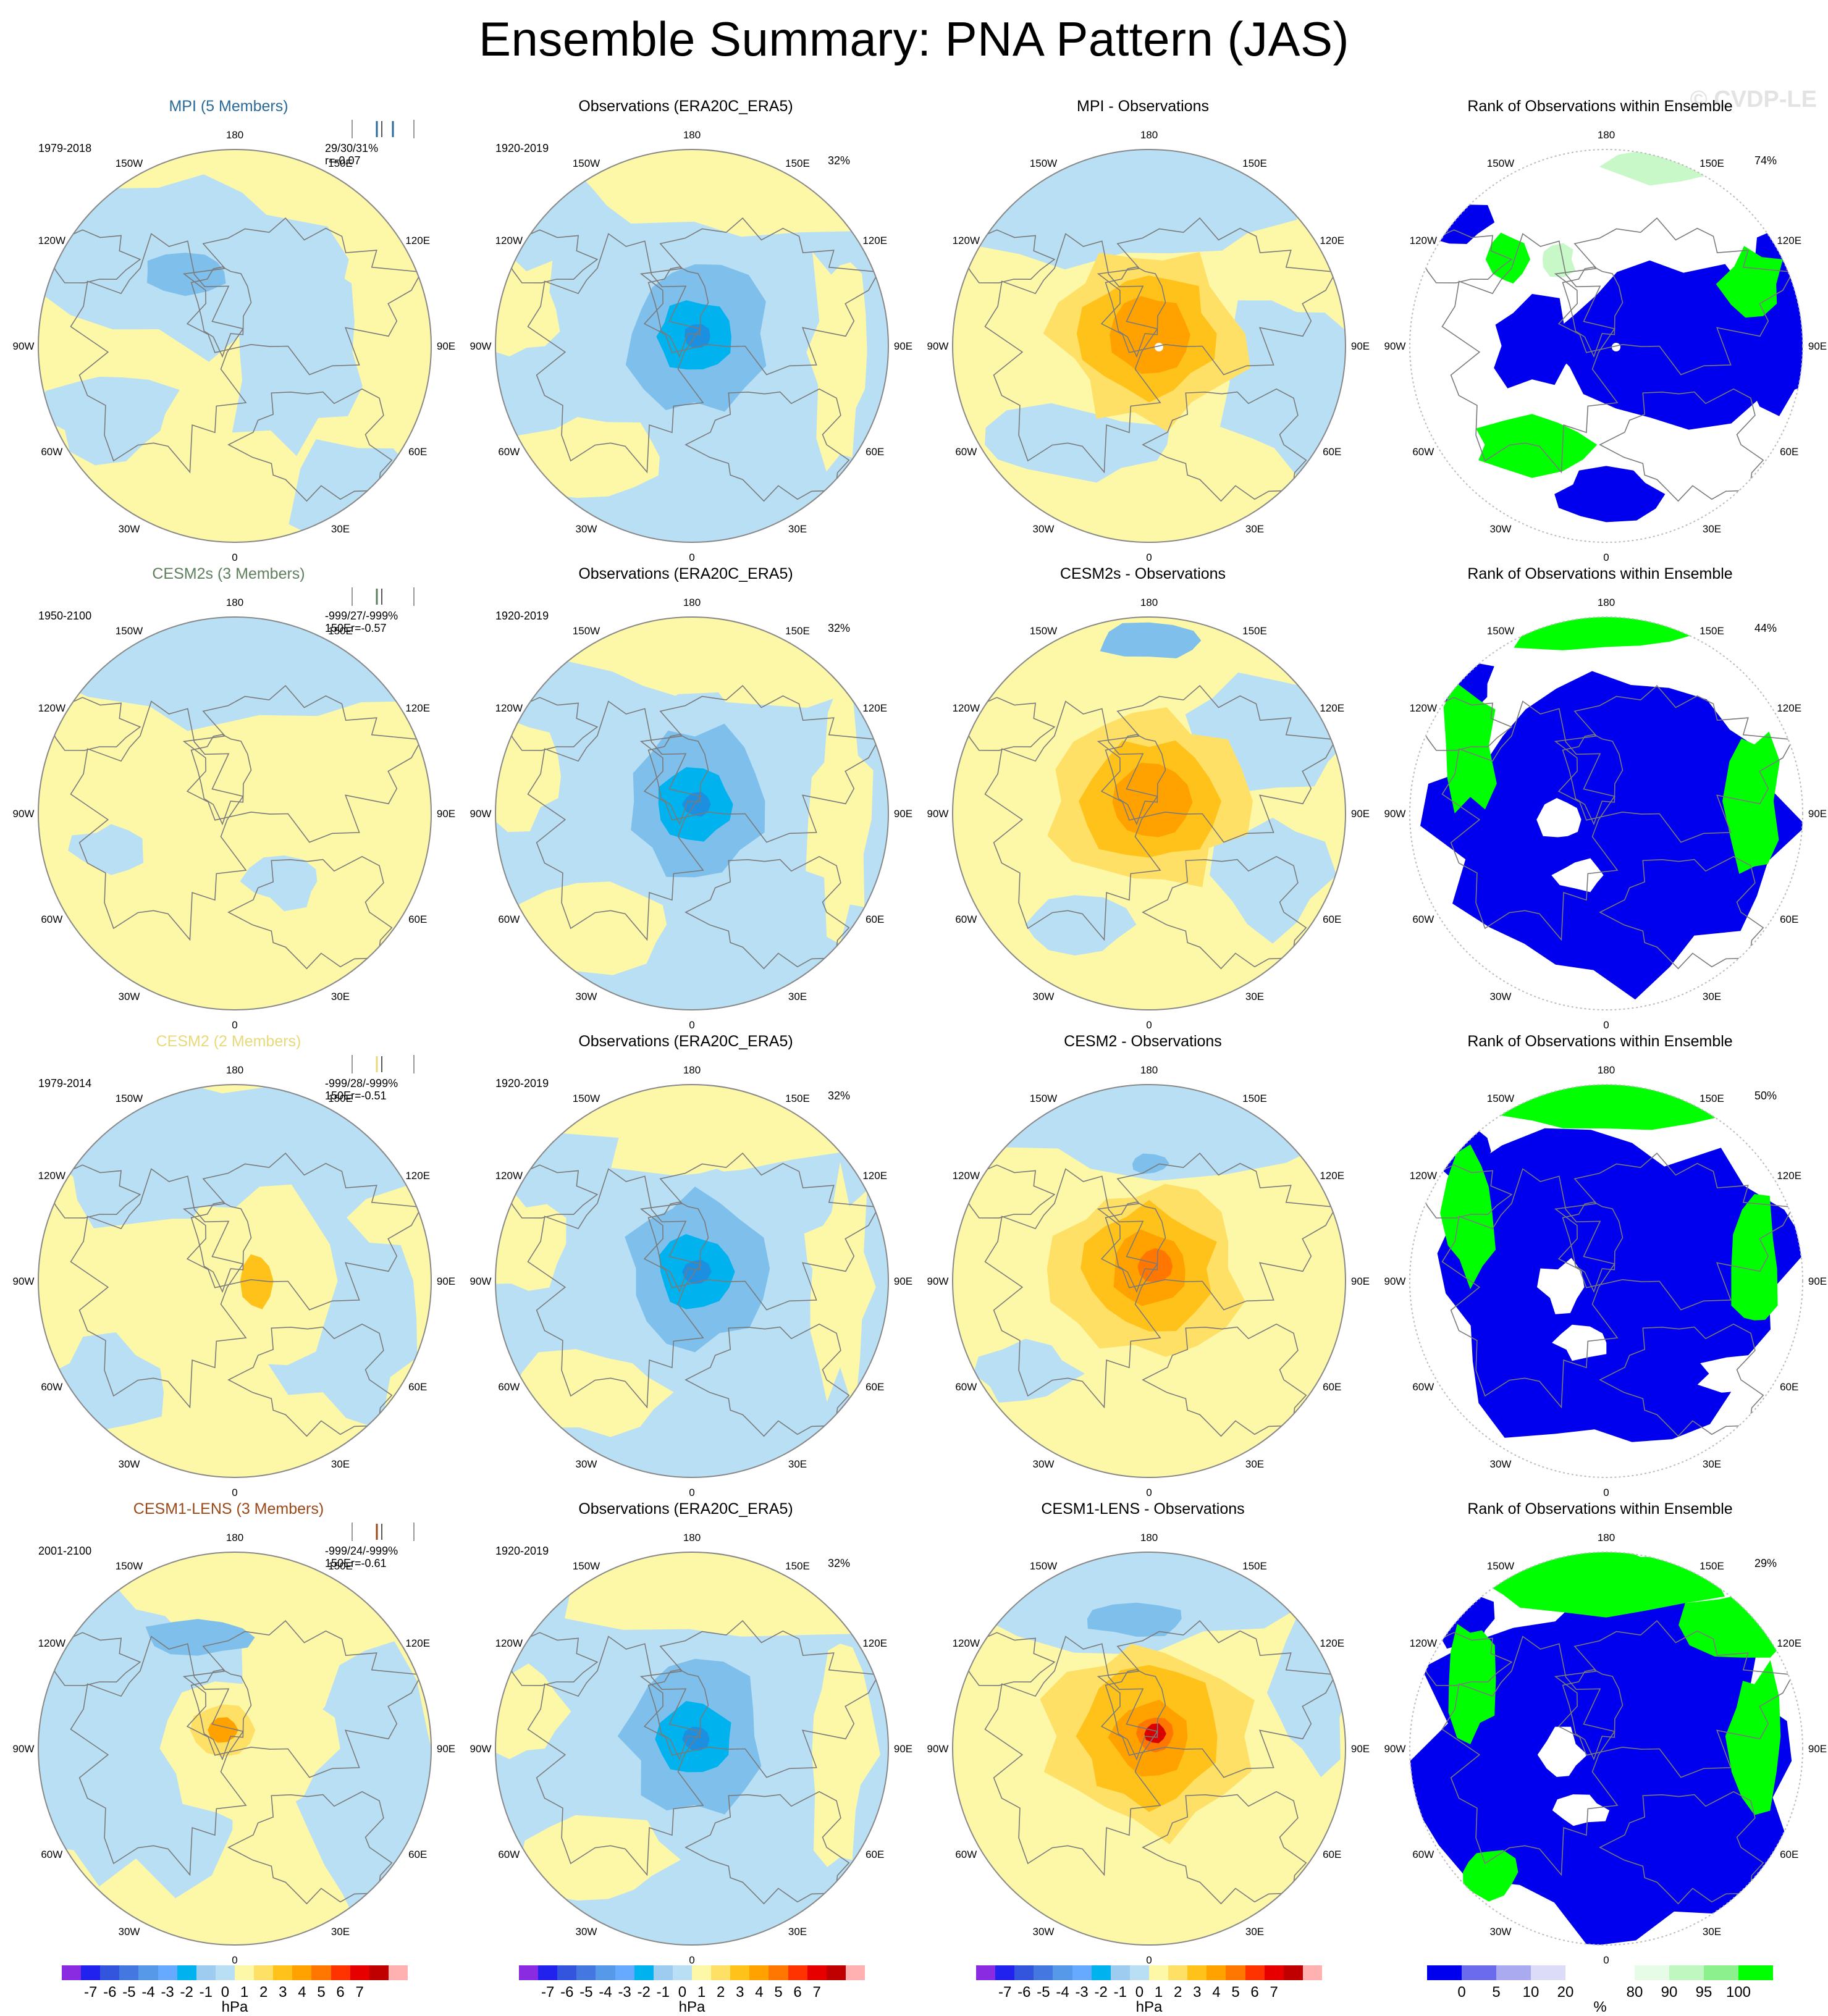 This screenshot has width=1828, height=2016. Describe the element at coordinates (229, 1509) in the screenshot. I see `panel-title: CESM1-LENS (3 Members)` at that location.